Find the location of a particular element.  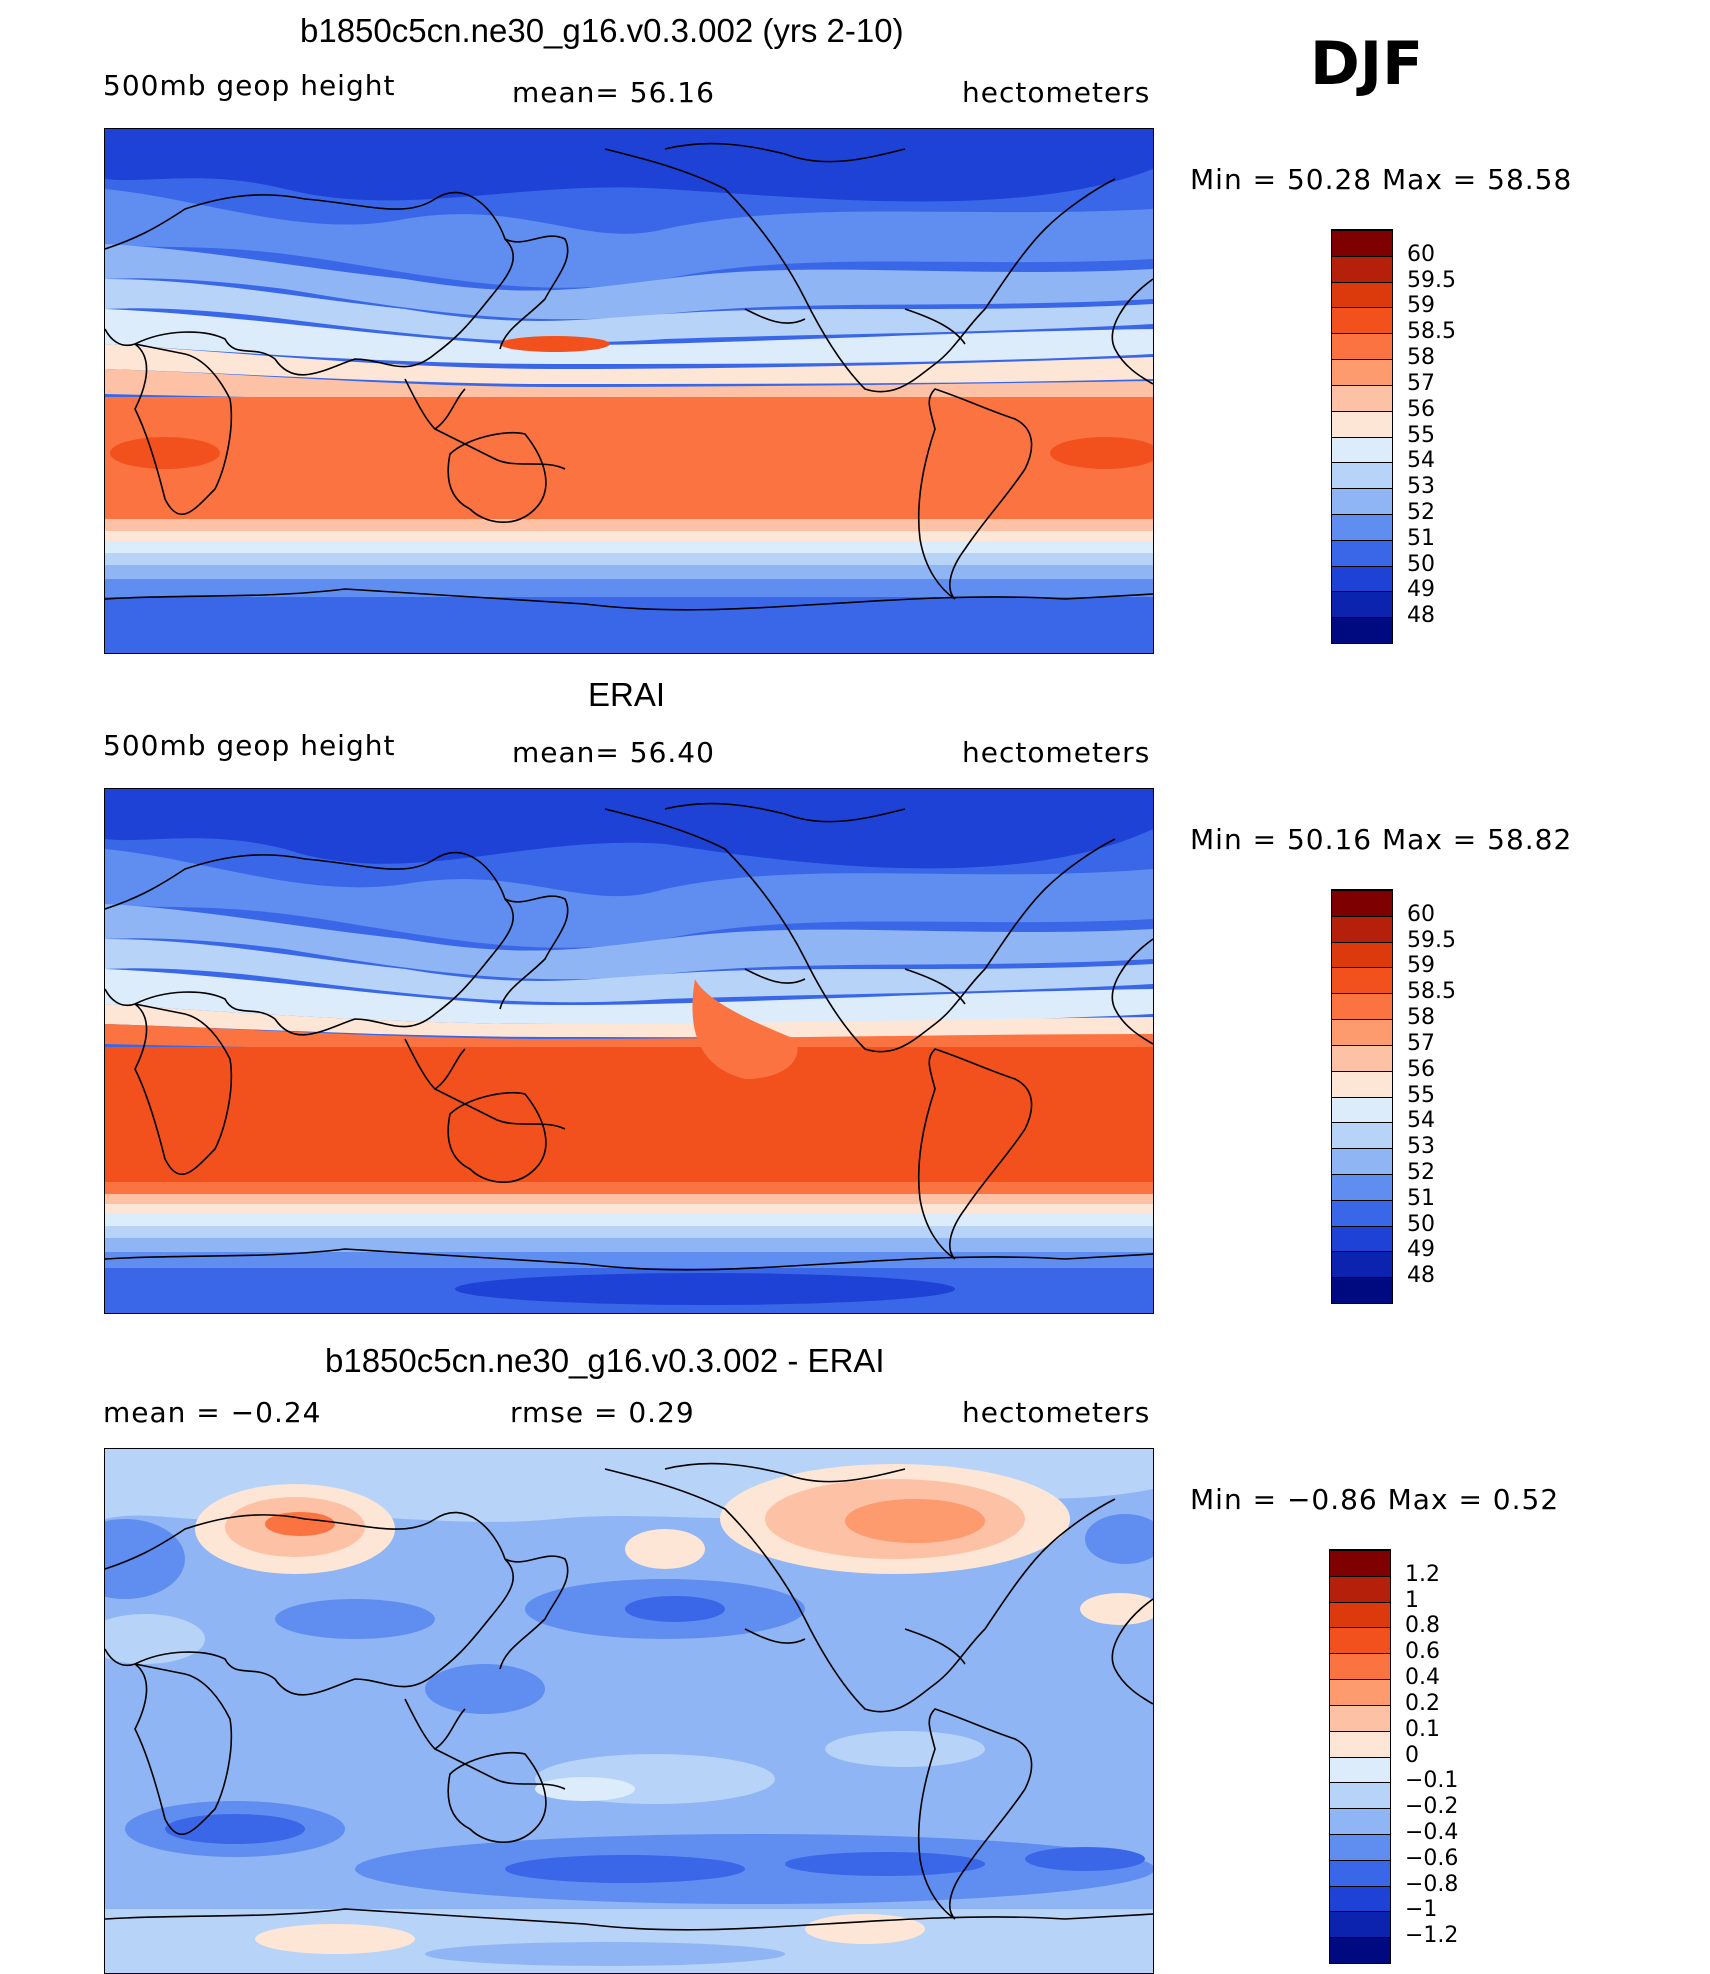

colorbar-tick-label: 0.4 is located at coordinates (1422, 1678).